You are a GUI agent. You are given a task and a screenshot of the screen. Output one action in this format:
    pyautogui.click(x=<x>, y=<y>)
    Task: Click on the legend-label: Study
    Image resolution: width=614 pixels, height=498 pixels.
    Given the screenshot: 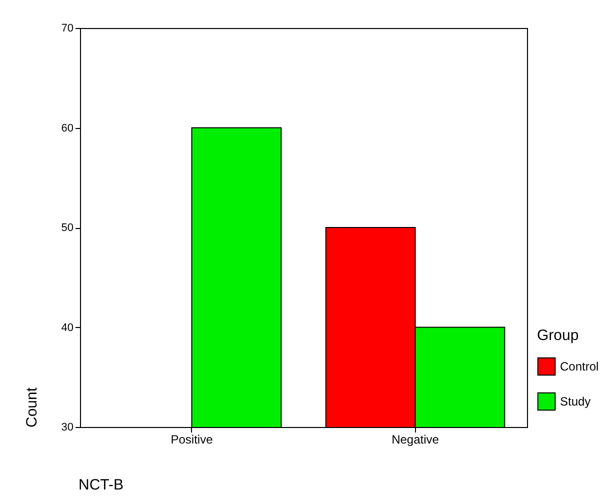 What is the action you would take?
    pyautogui.click(x=575, y=401)
    